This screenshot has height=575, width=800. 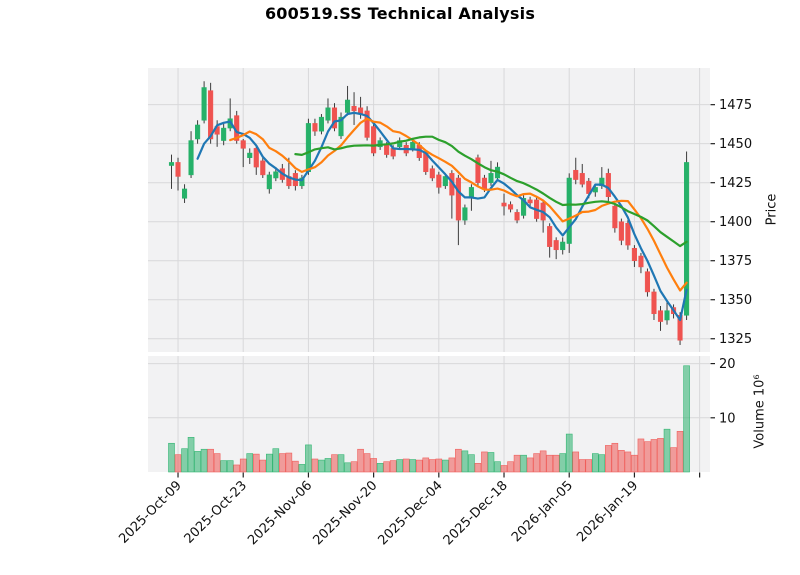 What do you see at coordinates (542, 511) in the screenshot?
I see `date-tick-label: 2026-Jan-05` at bounding box center [542, 511].